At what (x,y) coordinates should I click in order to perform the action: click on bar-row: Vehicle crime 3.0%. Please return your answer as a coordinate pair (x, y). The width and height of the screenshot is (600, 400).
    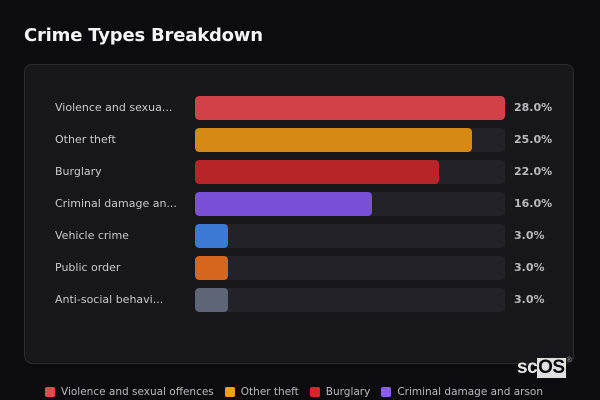
    Looking at the image, I should click on (299, 236).